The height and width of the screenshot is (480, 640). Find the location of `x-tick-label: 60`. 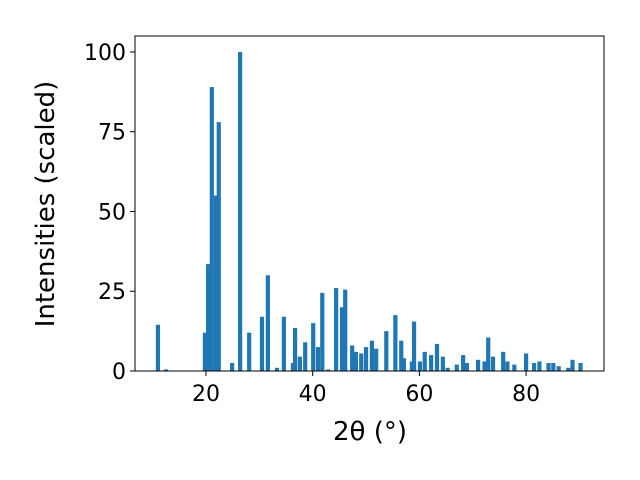

x-tick-label: 60 is located at coordinates (419, 394).